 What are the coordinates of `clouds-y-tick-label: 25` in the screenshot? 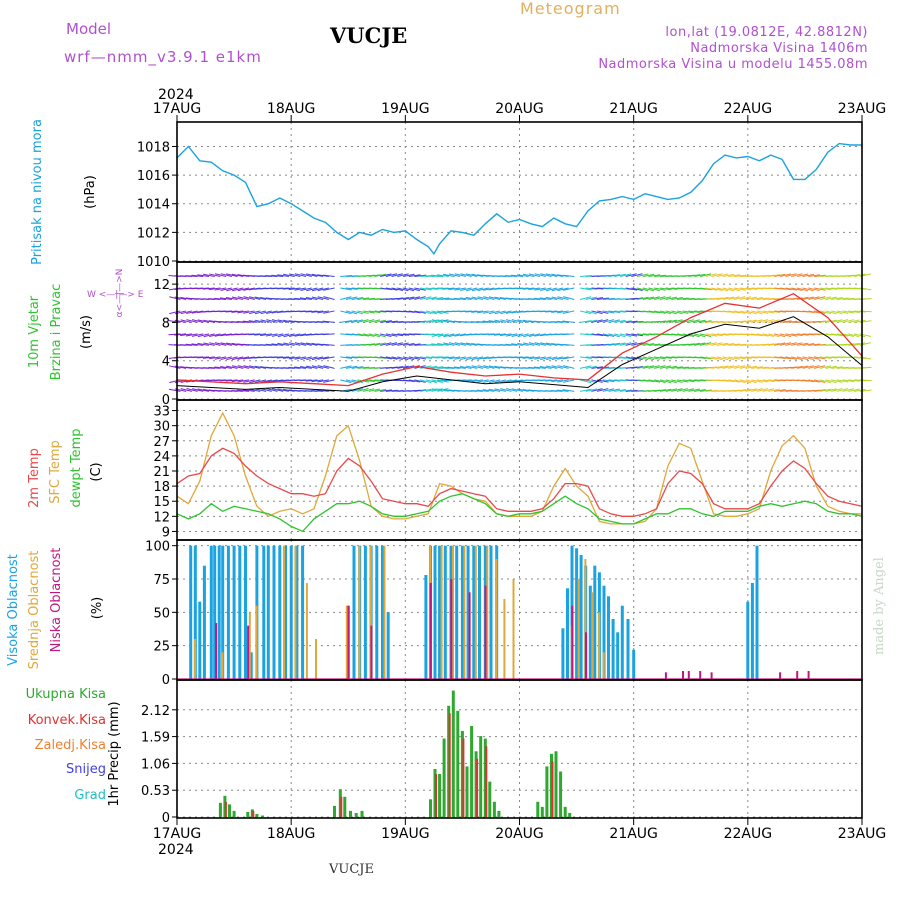 It's located at (161, 647).